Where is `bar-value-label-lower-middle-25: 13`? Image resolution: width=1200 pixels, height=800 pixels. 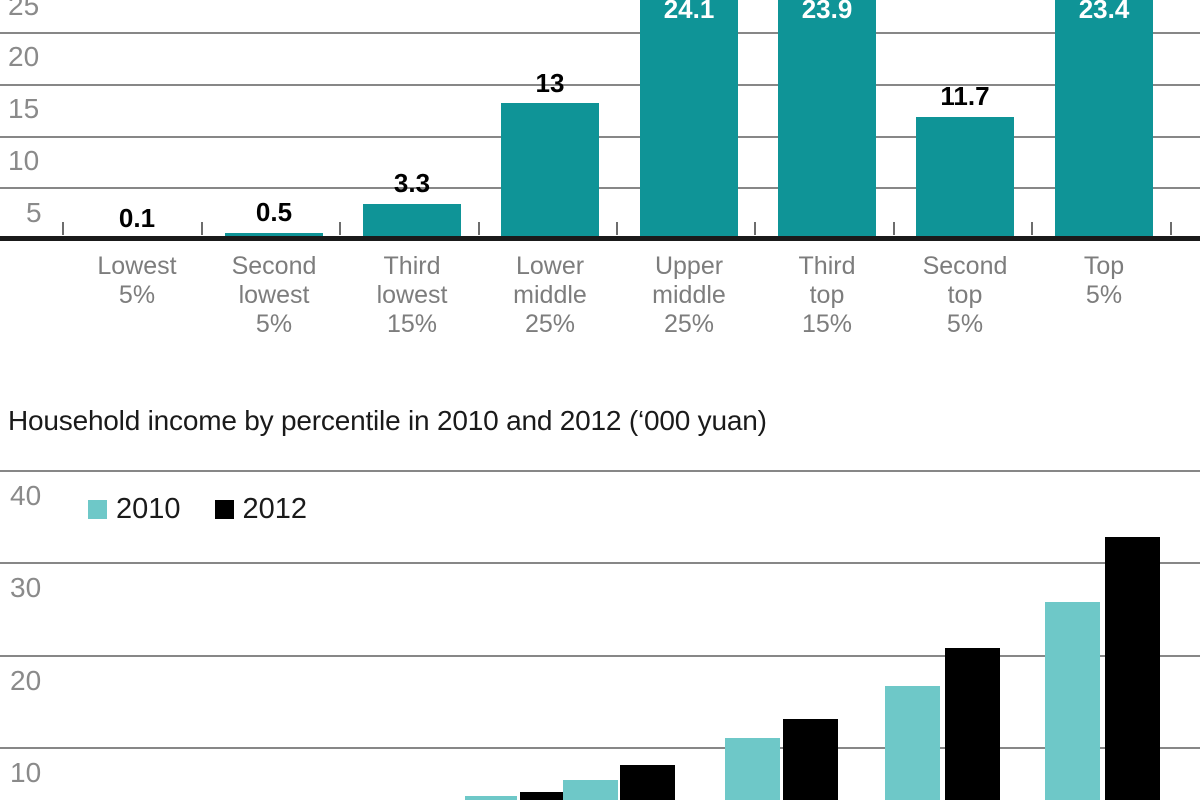 bar-value-label-lower-middle-25: 13 is located at coordinates (550, 83).